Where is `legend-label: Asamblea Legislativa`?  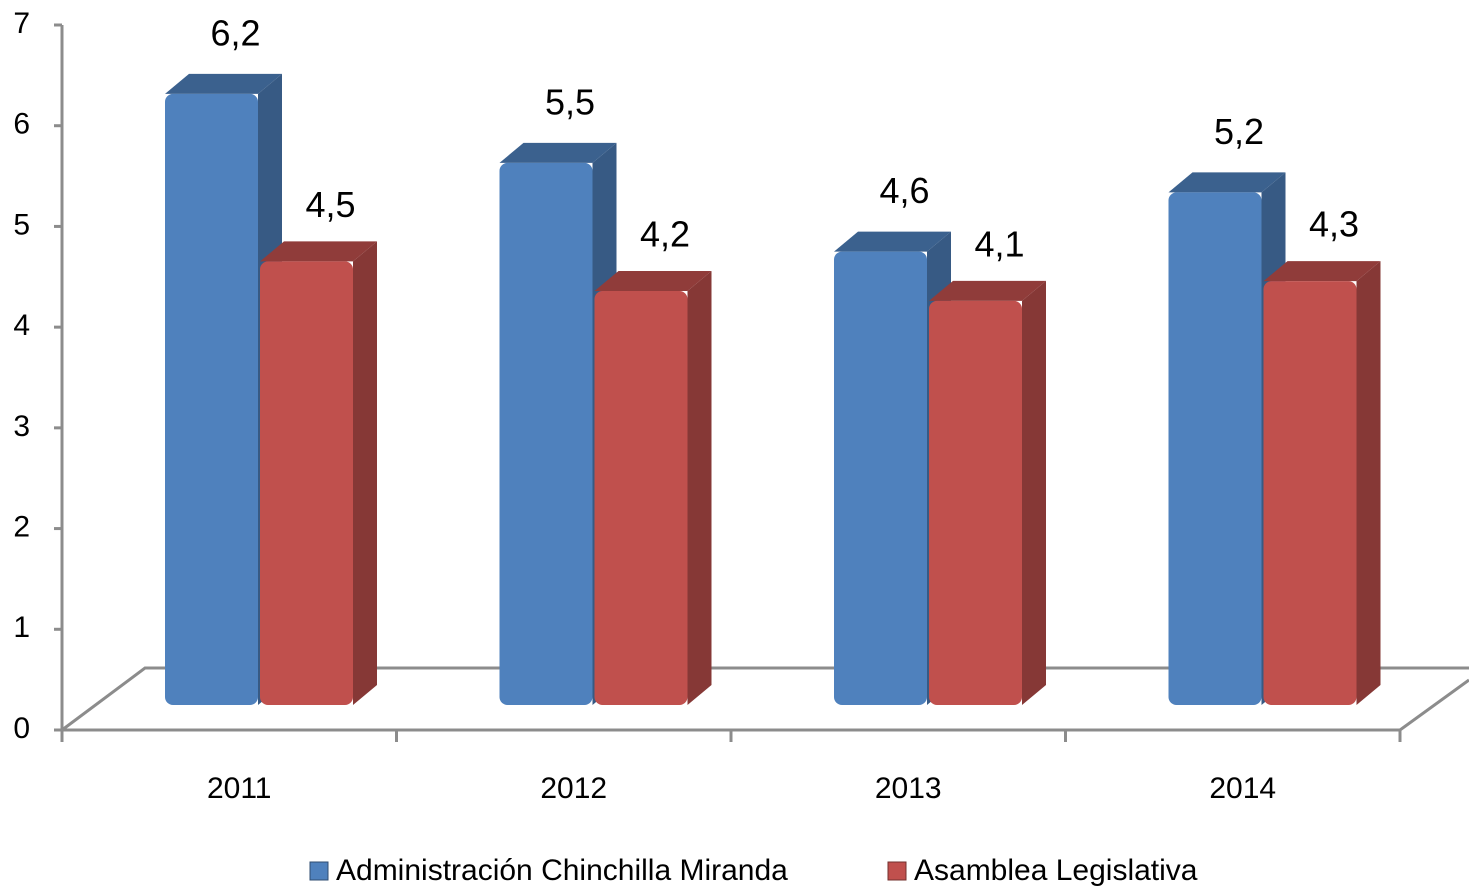
legend-label: Asamblea Legislativa is located at coordinates (1056, 870).